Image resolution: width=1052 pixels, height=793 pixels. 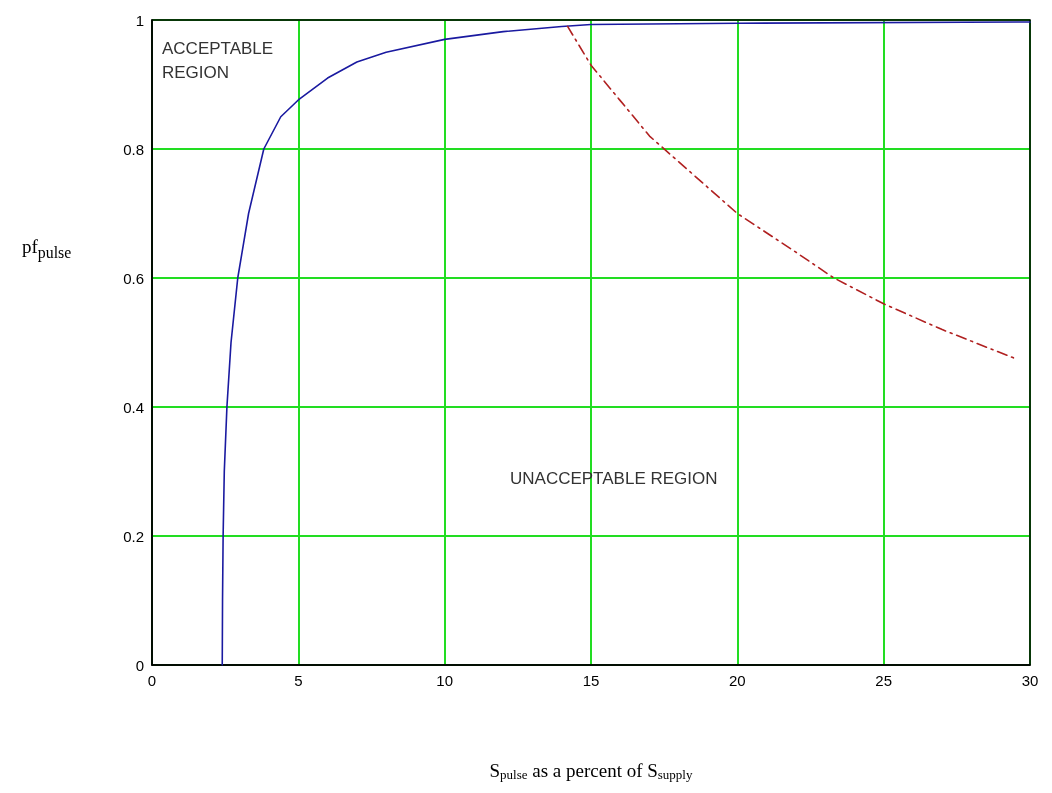 What do you see at coordinates (133, 536) in the screenshot?
I see `y-tick-label: 0.2` at bounding box center [133, 536].